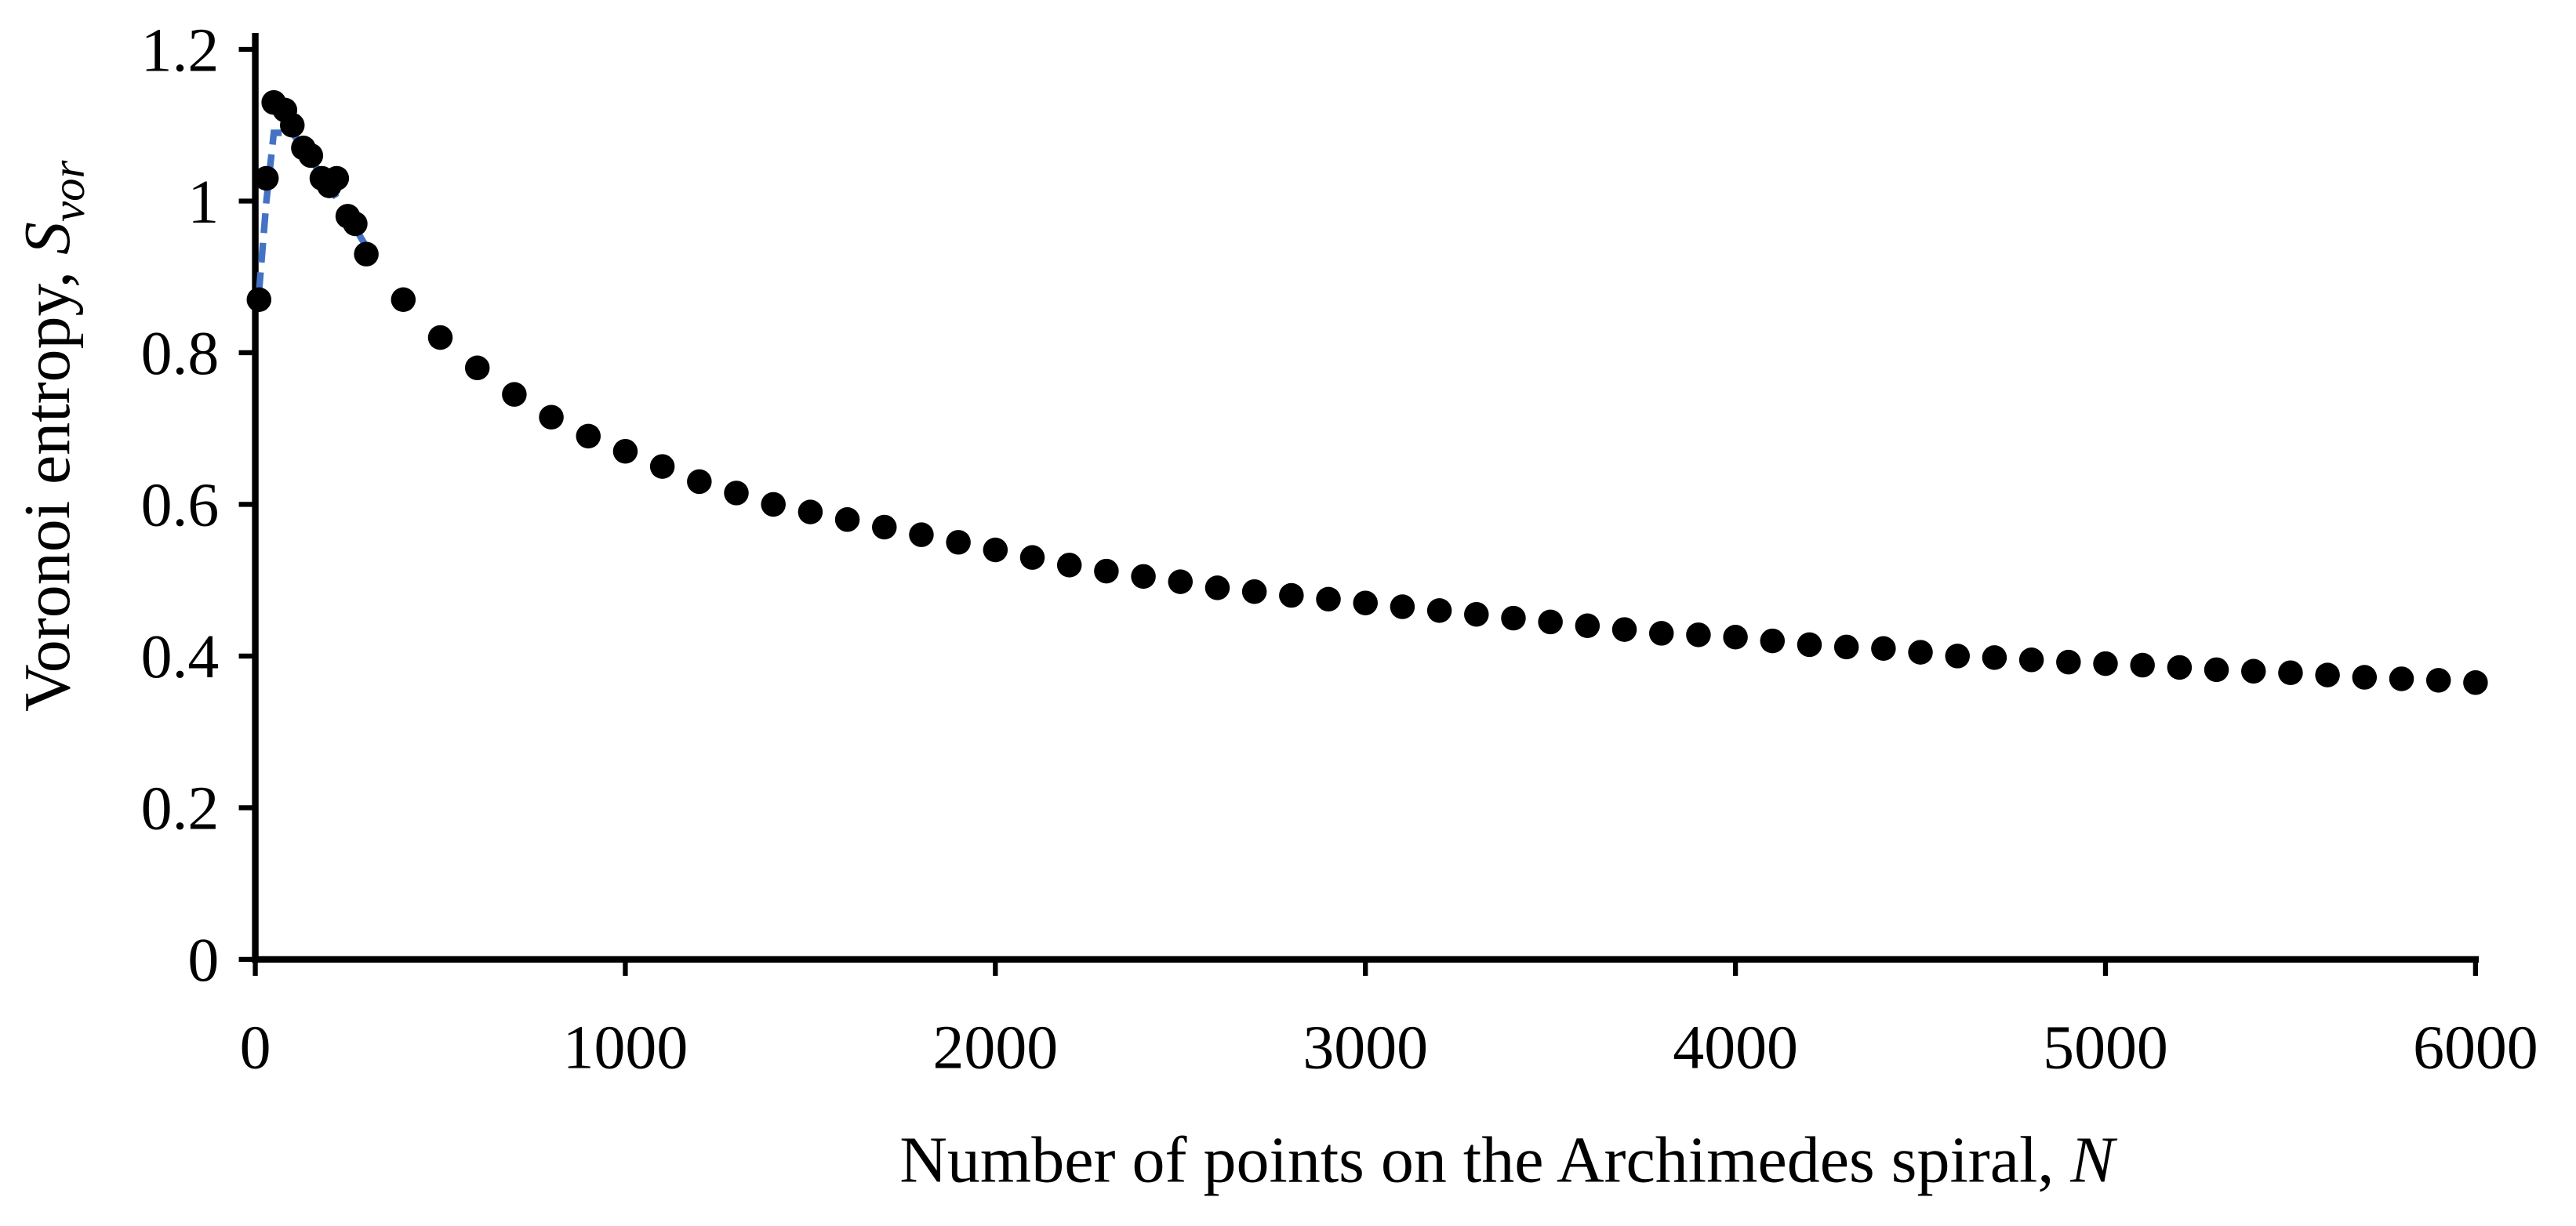 This screenshot has height=1226, width=2576. I want to click on y-tick-label: 0.6, so click(180, 505).